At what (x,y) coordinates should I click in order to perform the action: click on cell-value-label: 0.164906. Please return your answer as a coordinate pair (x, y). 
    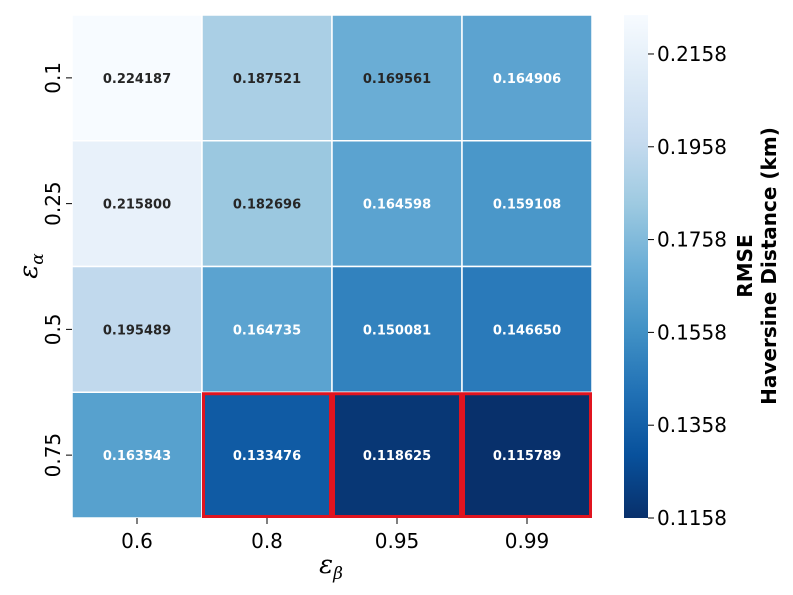
    Looking at the image, I should click on (527, 79).